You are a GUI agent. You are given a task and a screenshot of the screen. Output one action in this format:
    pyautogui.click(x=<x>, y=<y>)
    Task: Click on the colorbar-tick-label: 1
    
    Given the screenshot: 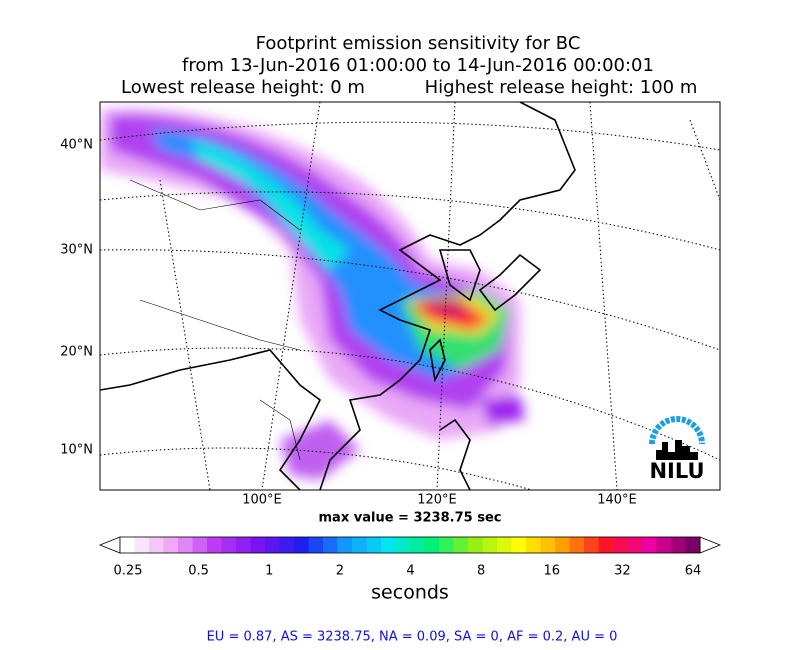 What is the action you would take?
    pyautogui.click(x=269, y=571)
    